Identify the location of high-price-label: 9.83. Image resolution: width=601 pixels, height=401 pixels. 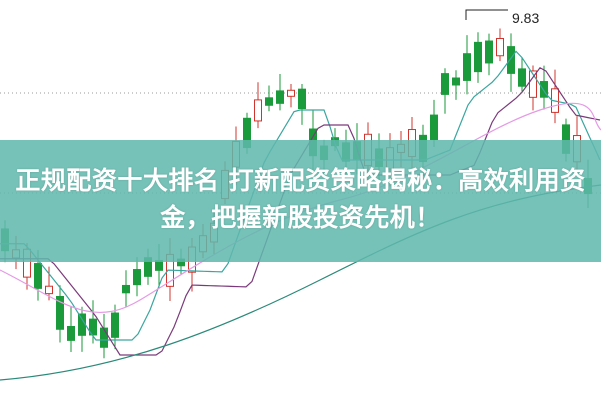
(526, 18).